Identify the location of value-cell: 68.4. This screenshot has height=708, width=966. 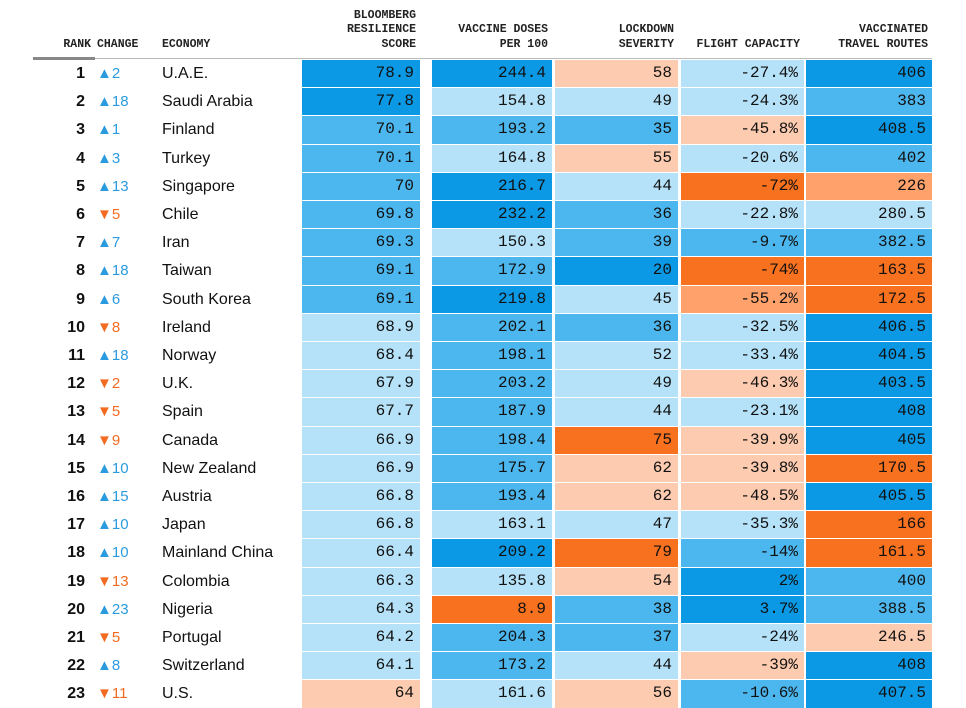
(361, 356).